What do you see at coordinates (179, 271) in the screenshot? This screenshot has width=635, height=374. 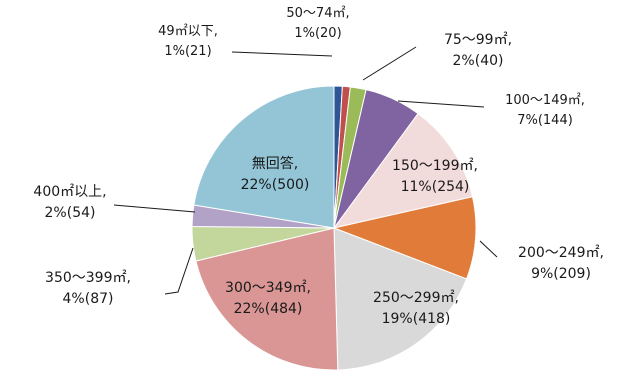 I see `leader-line-350-399m2` at bounding box center [179, 271].